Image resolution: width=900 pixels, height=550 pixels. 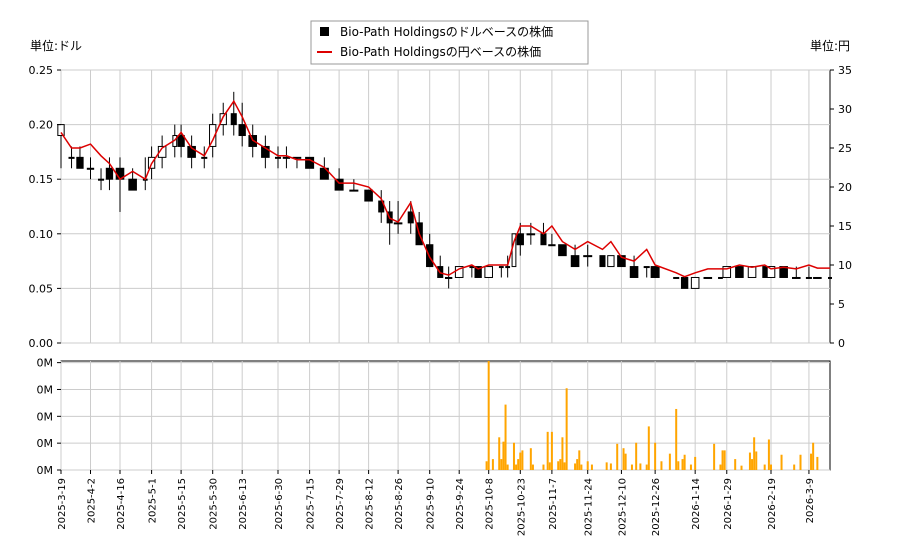 What do you see at coordinates (652, 415) in the screenshot?
I see `volume-bars` at bounding box center [652, 415].